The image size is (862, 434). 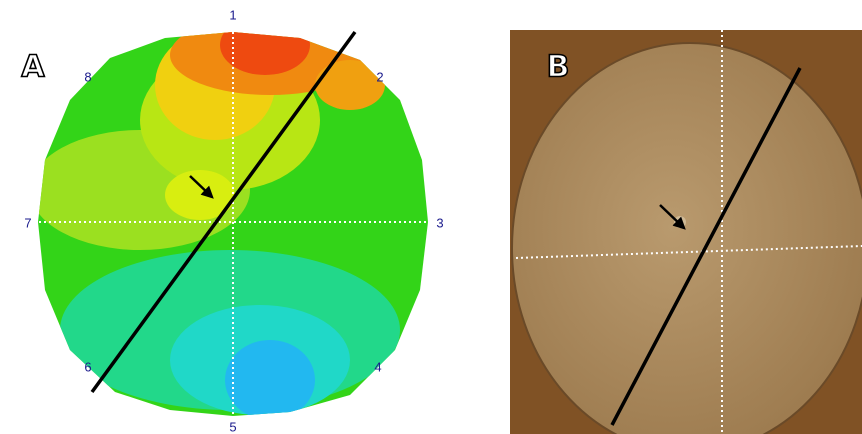 I want to click on sensor-label: 2, so click(x=379, y=76).